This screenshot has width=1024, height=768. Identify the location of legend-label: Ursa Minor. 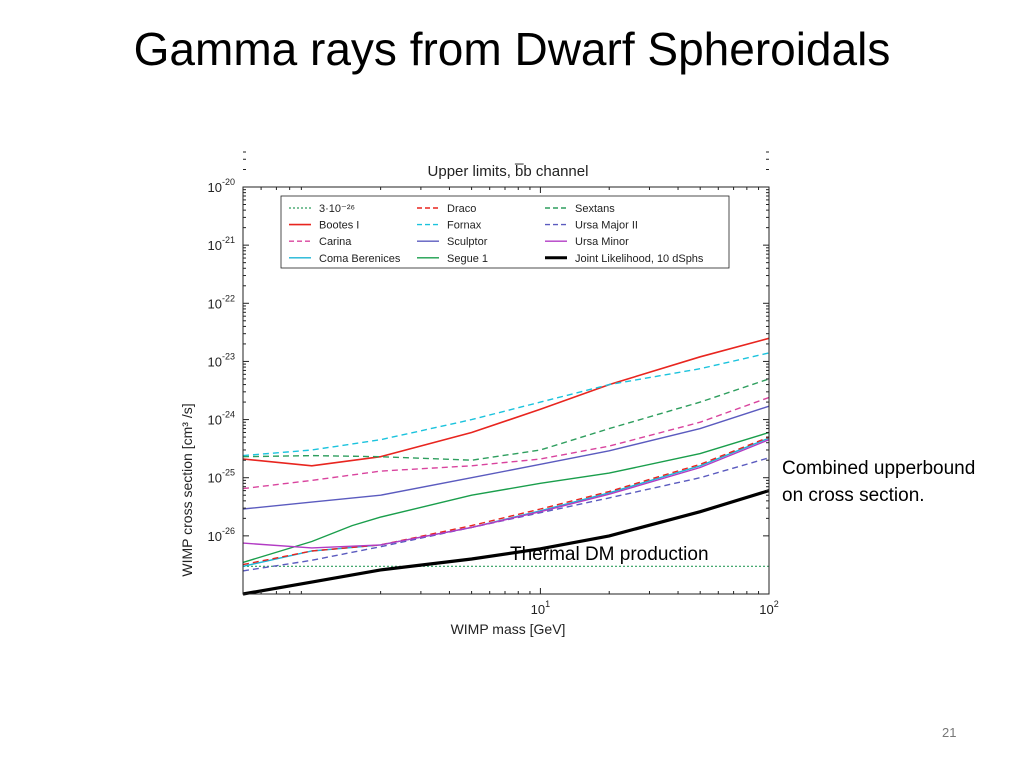
(602, 242).